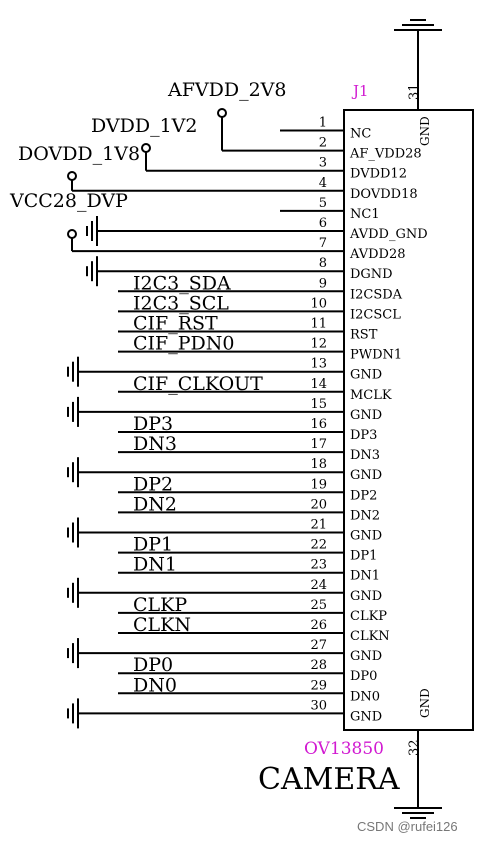  I want to click on pin-number-21: 21, so click(318, 525).